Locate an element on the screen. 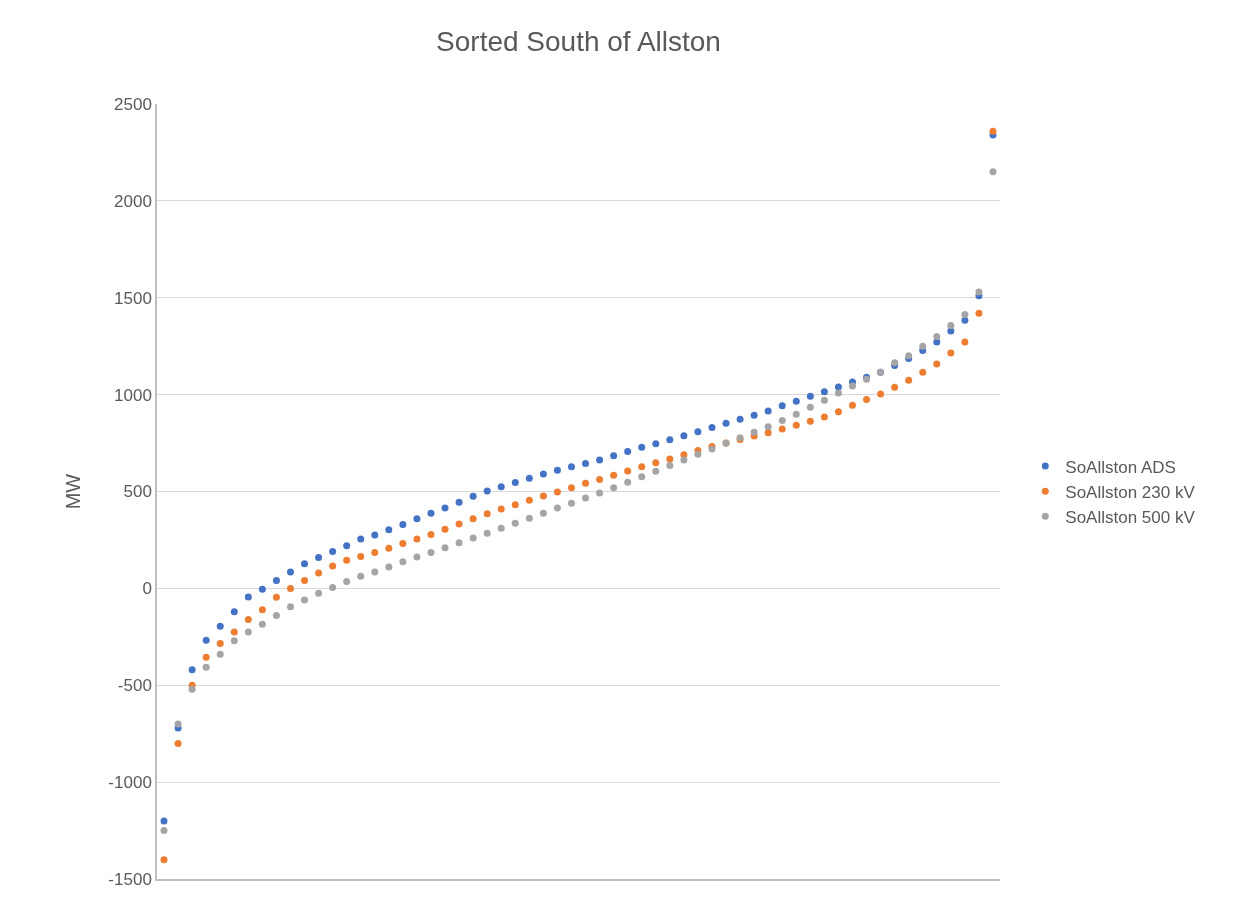  y-tick-label: 2000 is located at coordinates (133, 201).